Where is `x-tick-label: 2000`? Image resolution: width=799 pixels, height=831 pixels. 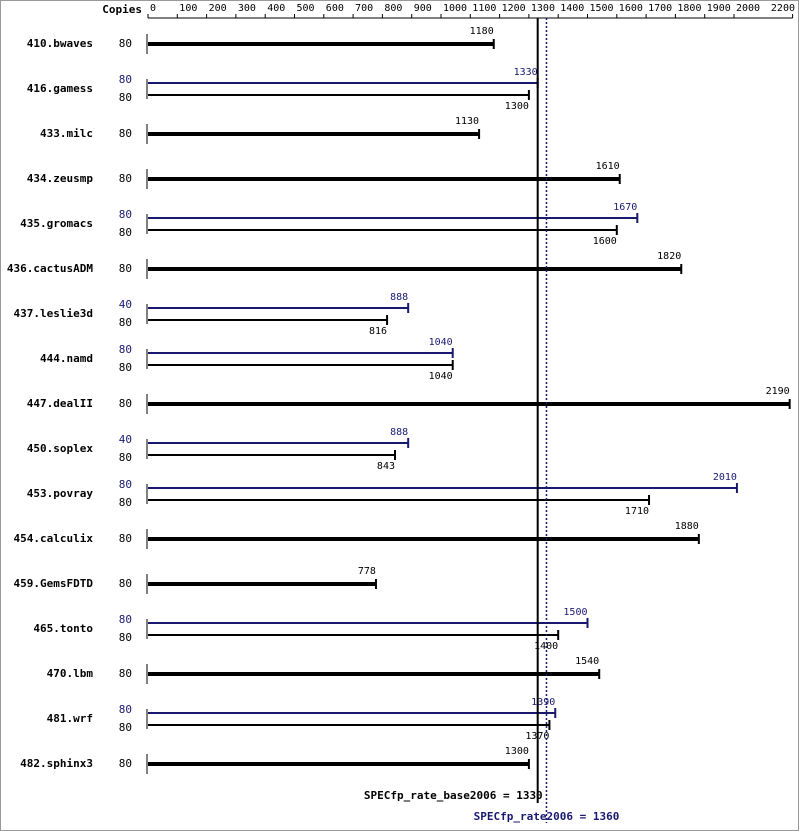 x-tick-label: 2000 is located at coordinates (748, 8).